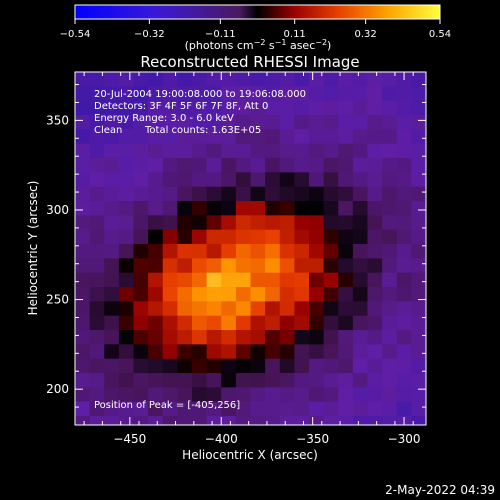  Describe the element at coordinates (249, 62) in the screenshot. I see `chart-title: Reconstructed RHESSI Image` at that location.